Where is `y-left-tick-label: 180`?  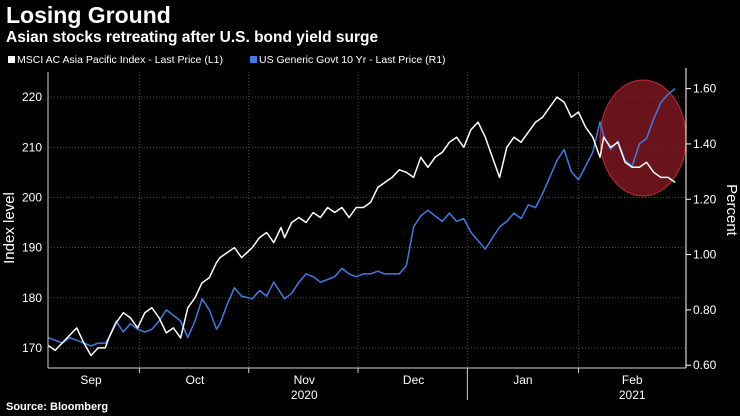
y-left-tick-label: 180 is located at coordinates (32, 298).